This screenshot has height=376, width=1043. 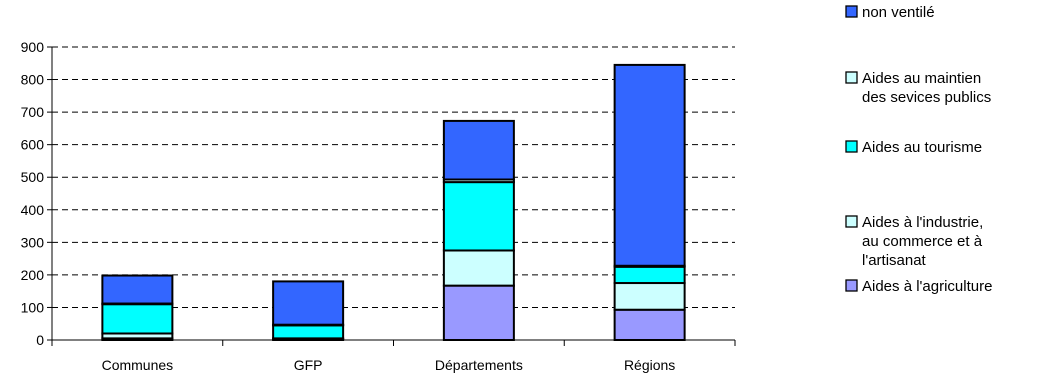 I want to click on y-tick-label: 300, so click(x=33, y=242).